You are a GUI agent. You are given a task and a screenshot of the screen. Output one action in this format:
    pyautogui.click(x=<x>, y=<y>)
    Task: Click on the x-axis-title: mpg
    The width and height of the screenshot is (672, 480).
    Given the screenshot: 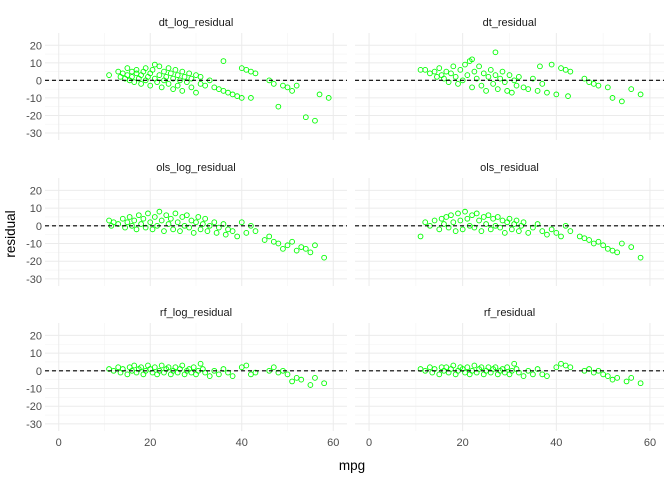 What is the action you would take?
    pyautogui.click(x=352, y=465)
    